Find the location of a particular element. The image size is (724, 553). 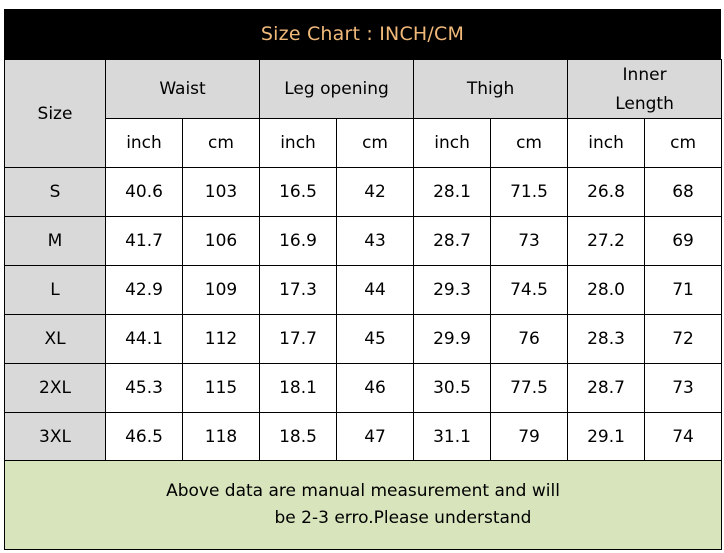

inner-length-inch-value: 28.0 is located at coordinates (606, 290).